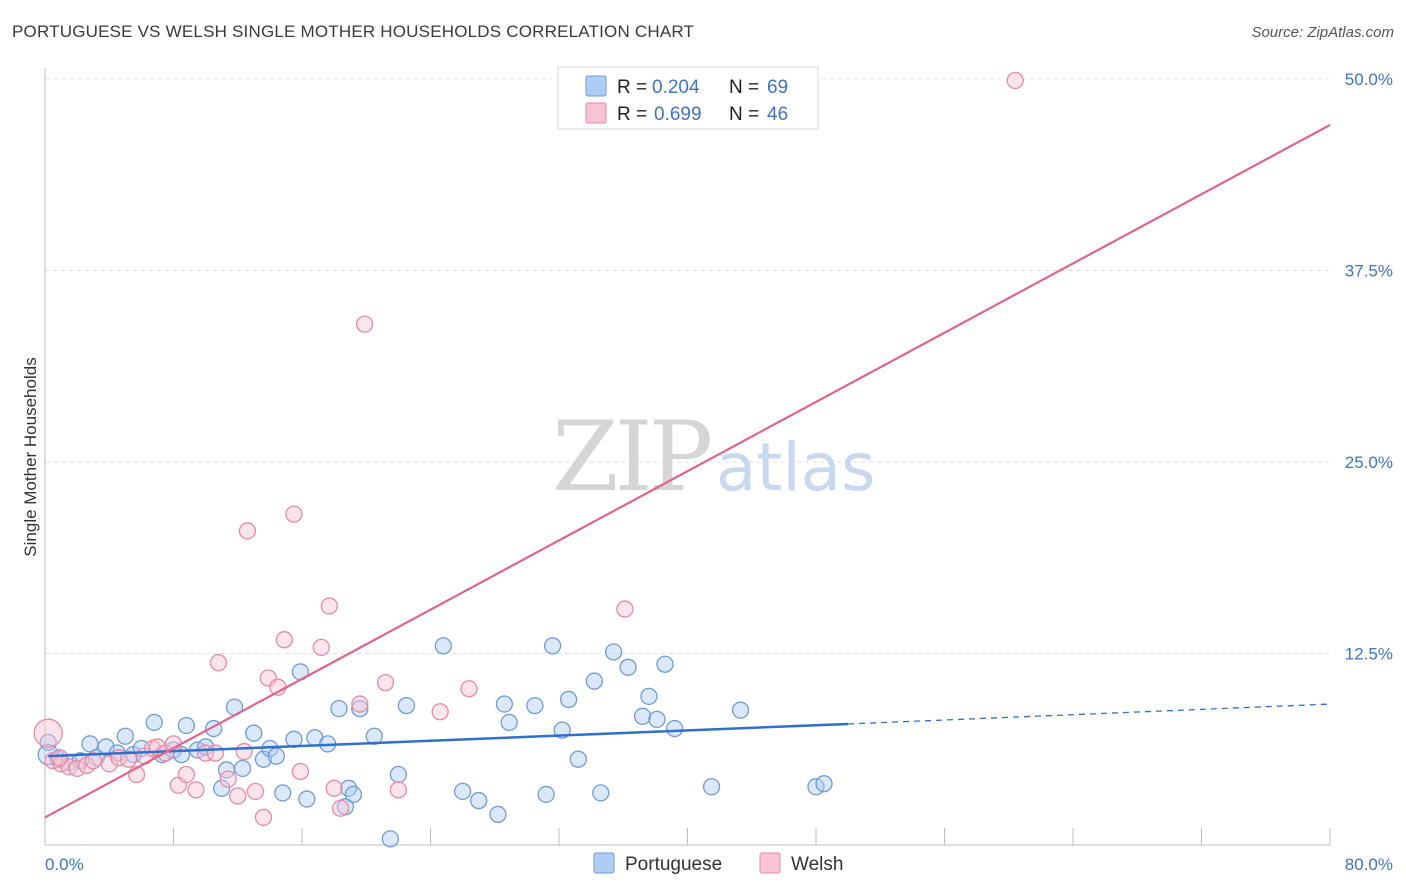 The image size is (1406, 892). What do you see at coordinates (1369, 864) in the screenshot?
I see `x-tick-label-max: 80.0%` at bounding box center [1369, 864].